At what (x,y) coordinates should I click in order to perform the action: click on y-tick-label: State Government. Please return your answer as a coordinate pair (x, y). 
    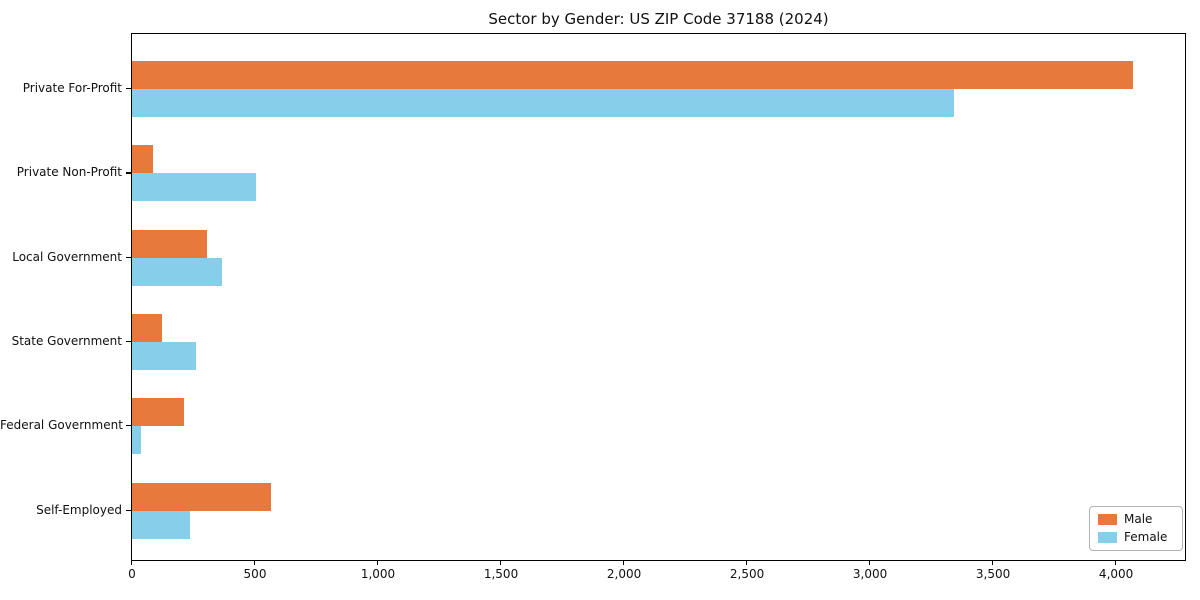
    Looking at the image, I should click on (66, 340).